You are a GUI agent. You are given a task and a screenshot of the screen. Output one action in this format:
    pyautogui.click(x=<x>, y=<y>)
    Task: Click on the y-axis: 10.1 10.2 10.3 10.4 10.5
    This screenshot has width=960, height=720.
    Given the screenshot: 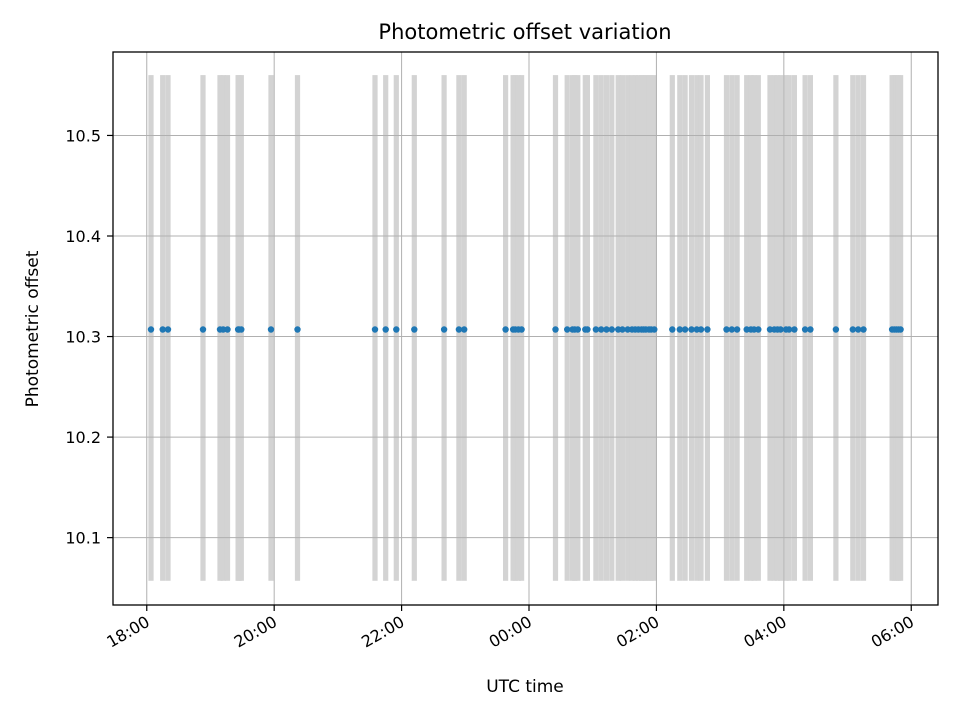 What is the action you would take?
    pyautogui.click(x=89, y=337)
    